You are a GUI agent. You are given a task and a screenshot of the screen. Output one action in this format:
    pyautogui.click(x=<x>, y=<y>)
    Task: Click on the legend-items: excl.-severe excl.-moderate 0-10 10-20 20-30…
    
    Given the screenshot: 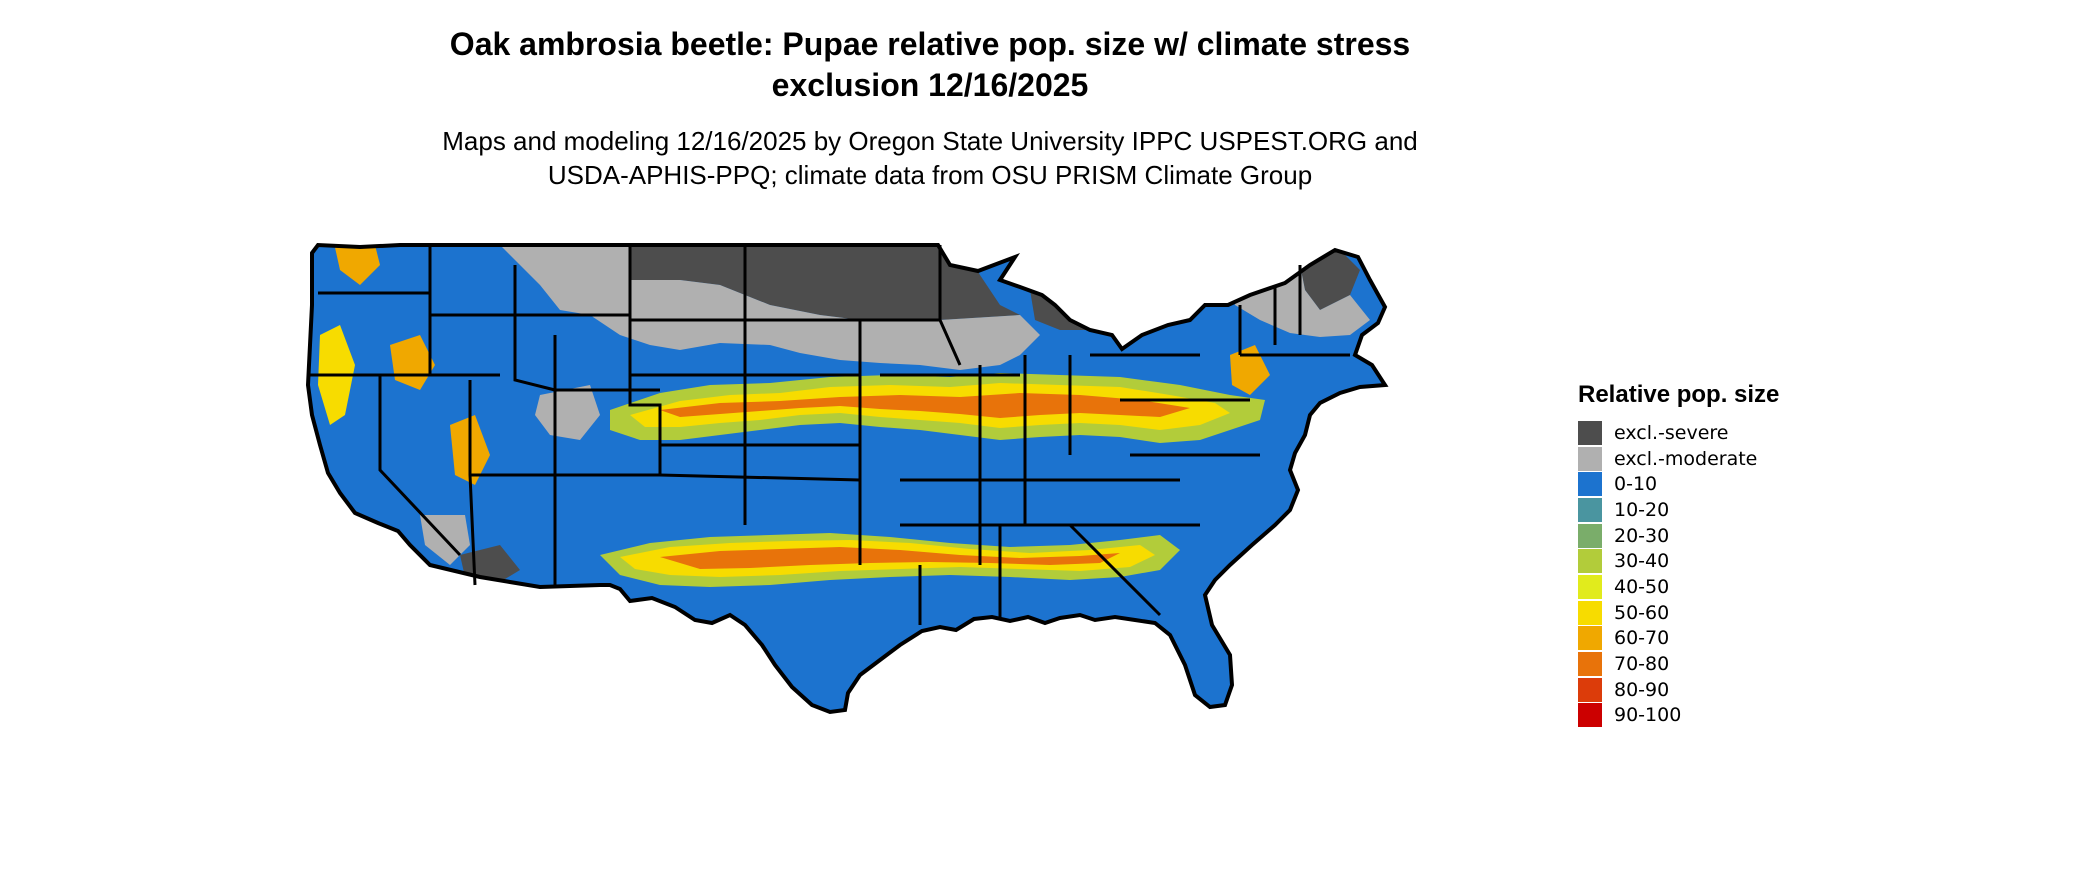 What is the action you would take?
    pyautogui.click(x=1708, y=574)
    